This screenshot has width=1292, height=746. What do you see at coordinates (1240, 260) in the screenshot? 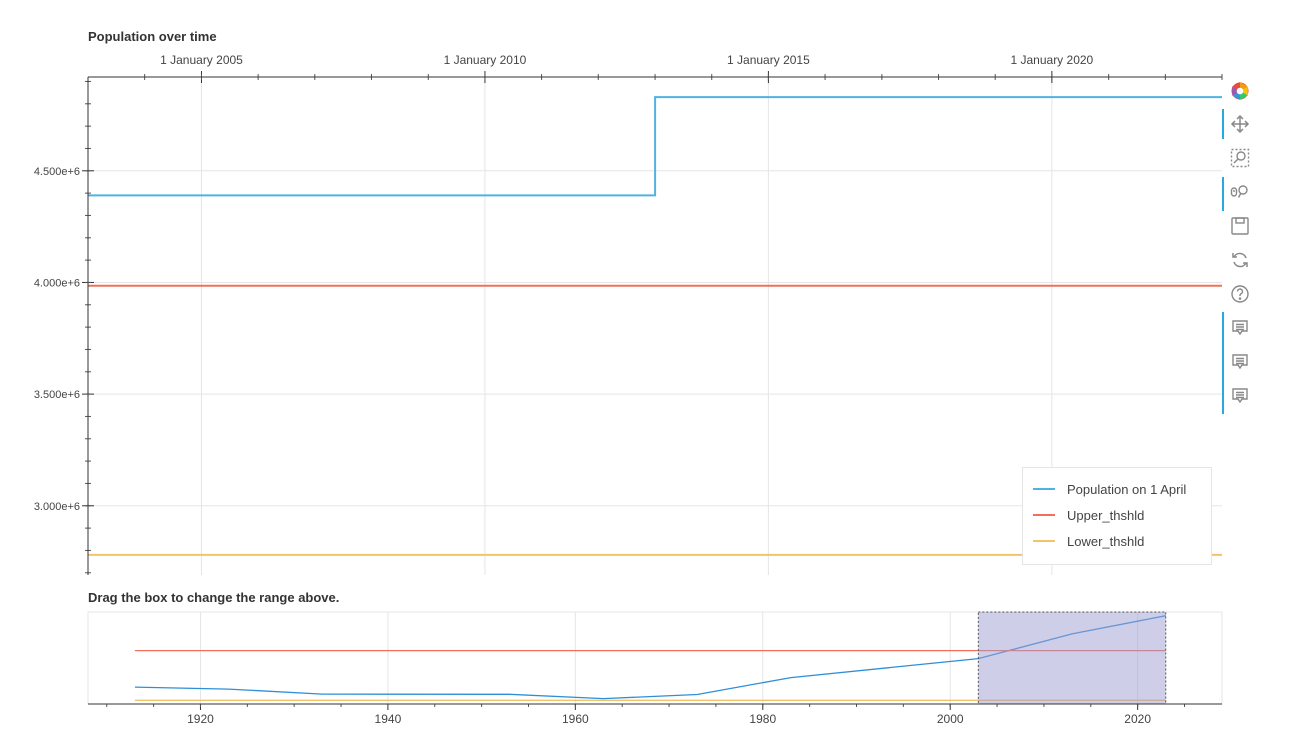
I see `reset-icon` at bounding box center [1240, 260].